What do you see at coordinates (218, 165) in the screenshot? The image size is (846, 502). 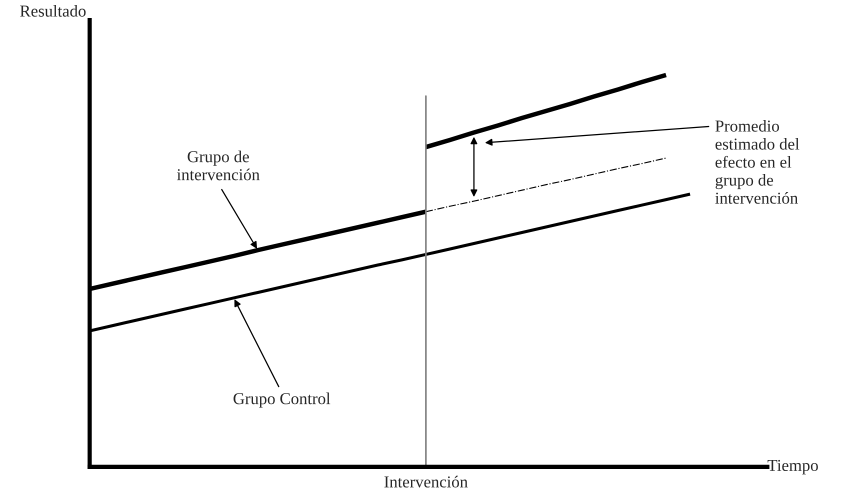 I see `annotation: Grupo de intervención` at bounding box center [218, 165].